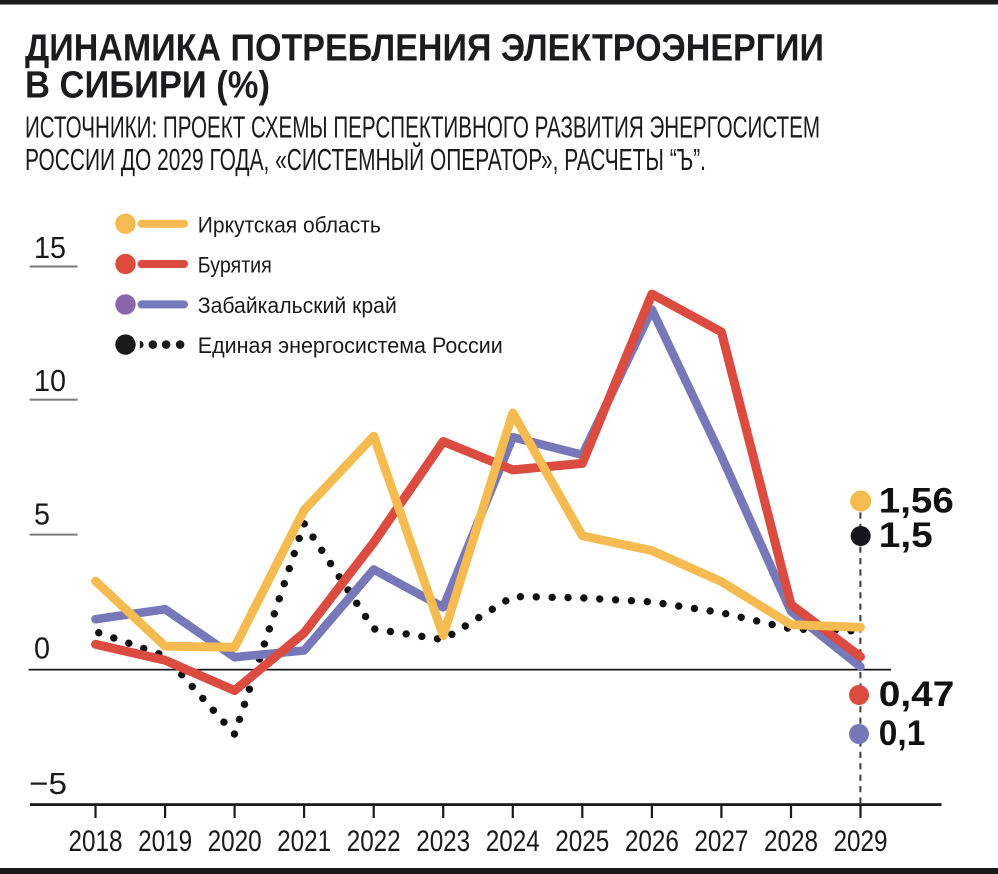 The width and height of the screenshot is (998, 874). I want to click on svg-text: Бурятия, so click(235, 265).